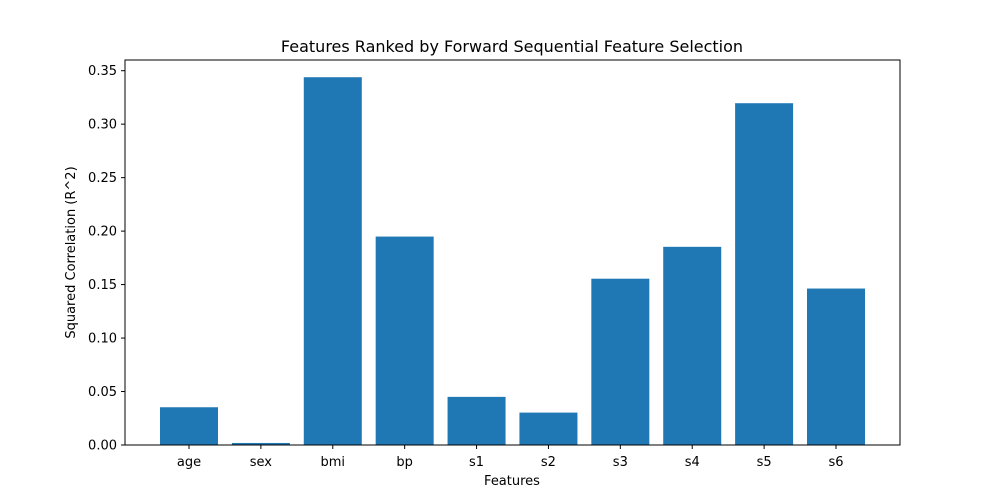 This screenshot has height=500, width=1000. Describe the element at coordinates (189, 462) in the screenshot. I see `x-tick-label: age` at that location.